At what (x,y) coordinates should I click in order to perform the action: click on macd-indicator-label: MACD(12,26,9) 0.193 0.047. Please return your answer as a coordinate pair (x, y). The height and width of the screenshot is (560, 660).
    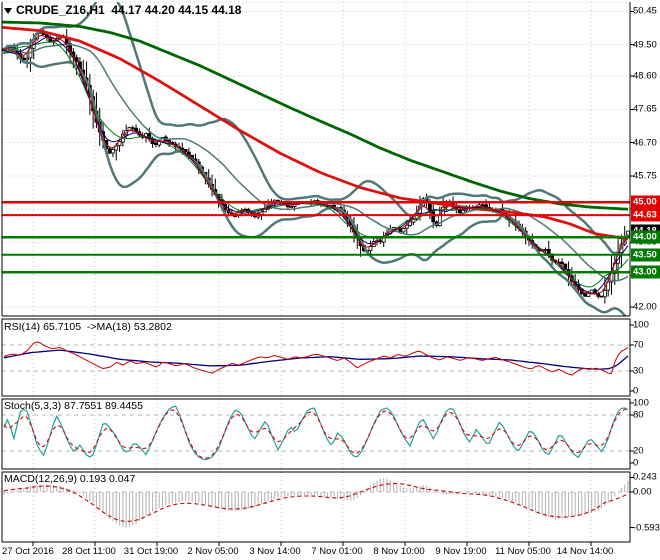
    Looking at the image, I should click on (70, 479).